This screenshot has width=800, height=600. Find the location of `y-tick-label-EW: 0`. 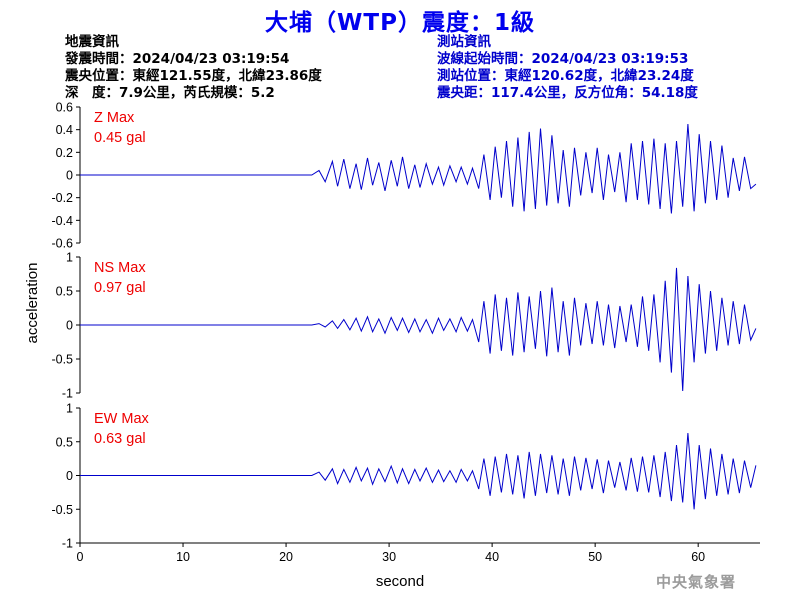

y-tick-label-EW: 0 is located at coordinates (69, 476).